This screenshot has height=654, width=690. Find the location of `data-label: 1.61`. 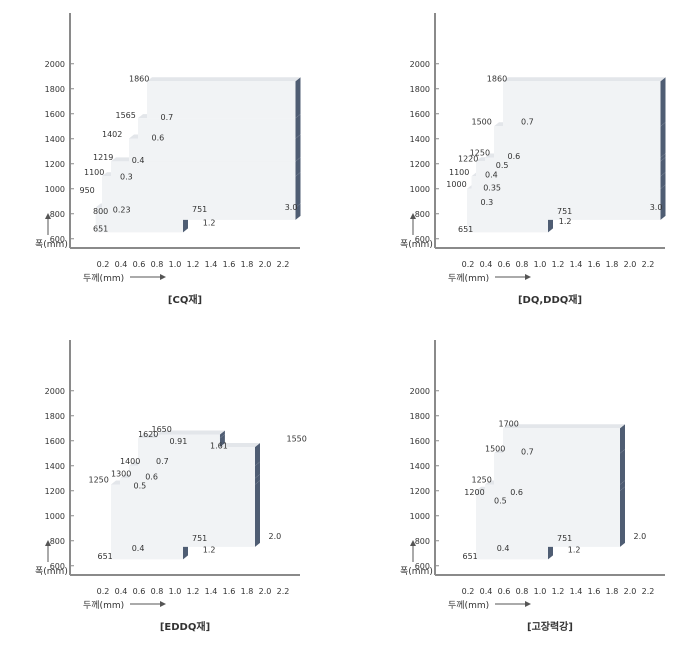

data-label: 1.61 is located at coordinates (219, 445).